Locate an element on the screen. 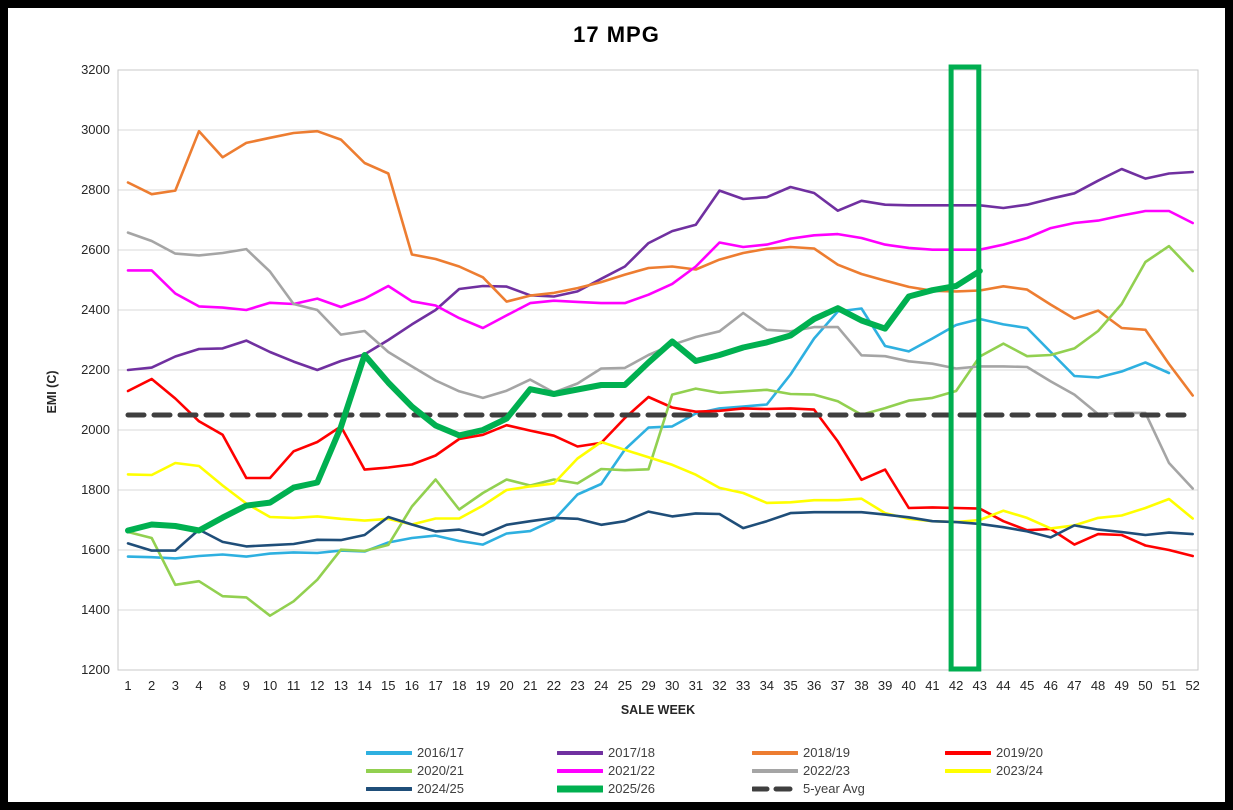 The image size is (1233, 810). x-tick-label-8: 8 is located at coordinates (222, 685).